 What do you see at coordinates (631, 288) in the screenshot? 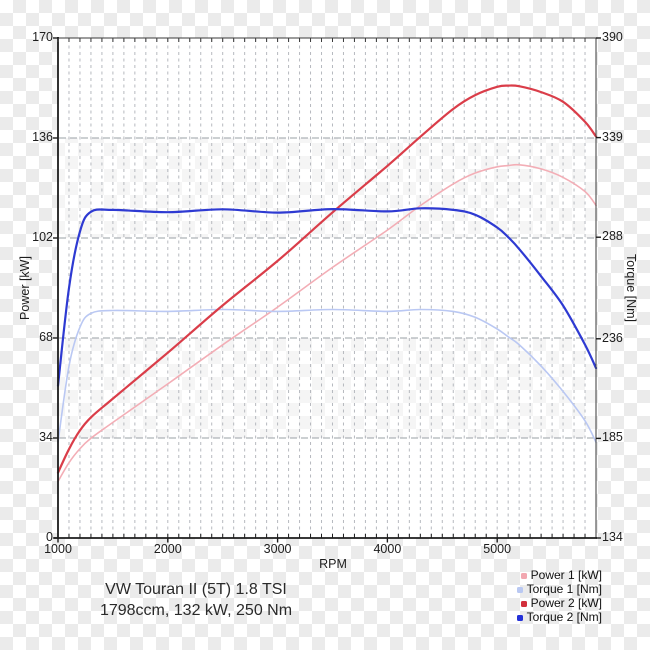
I see `torque-axis-title: Torque [Nm]` at bounding box center [631, 288].